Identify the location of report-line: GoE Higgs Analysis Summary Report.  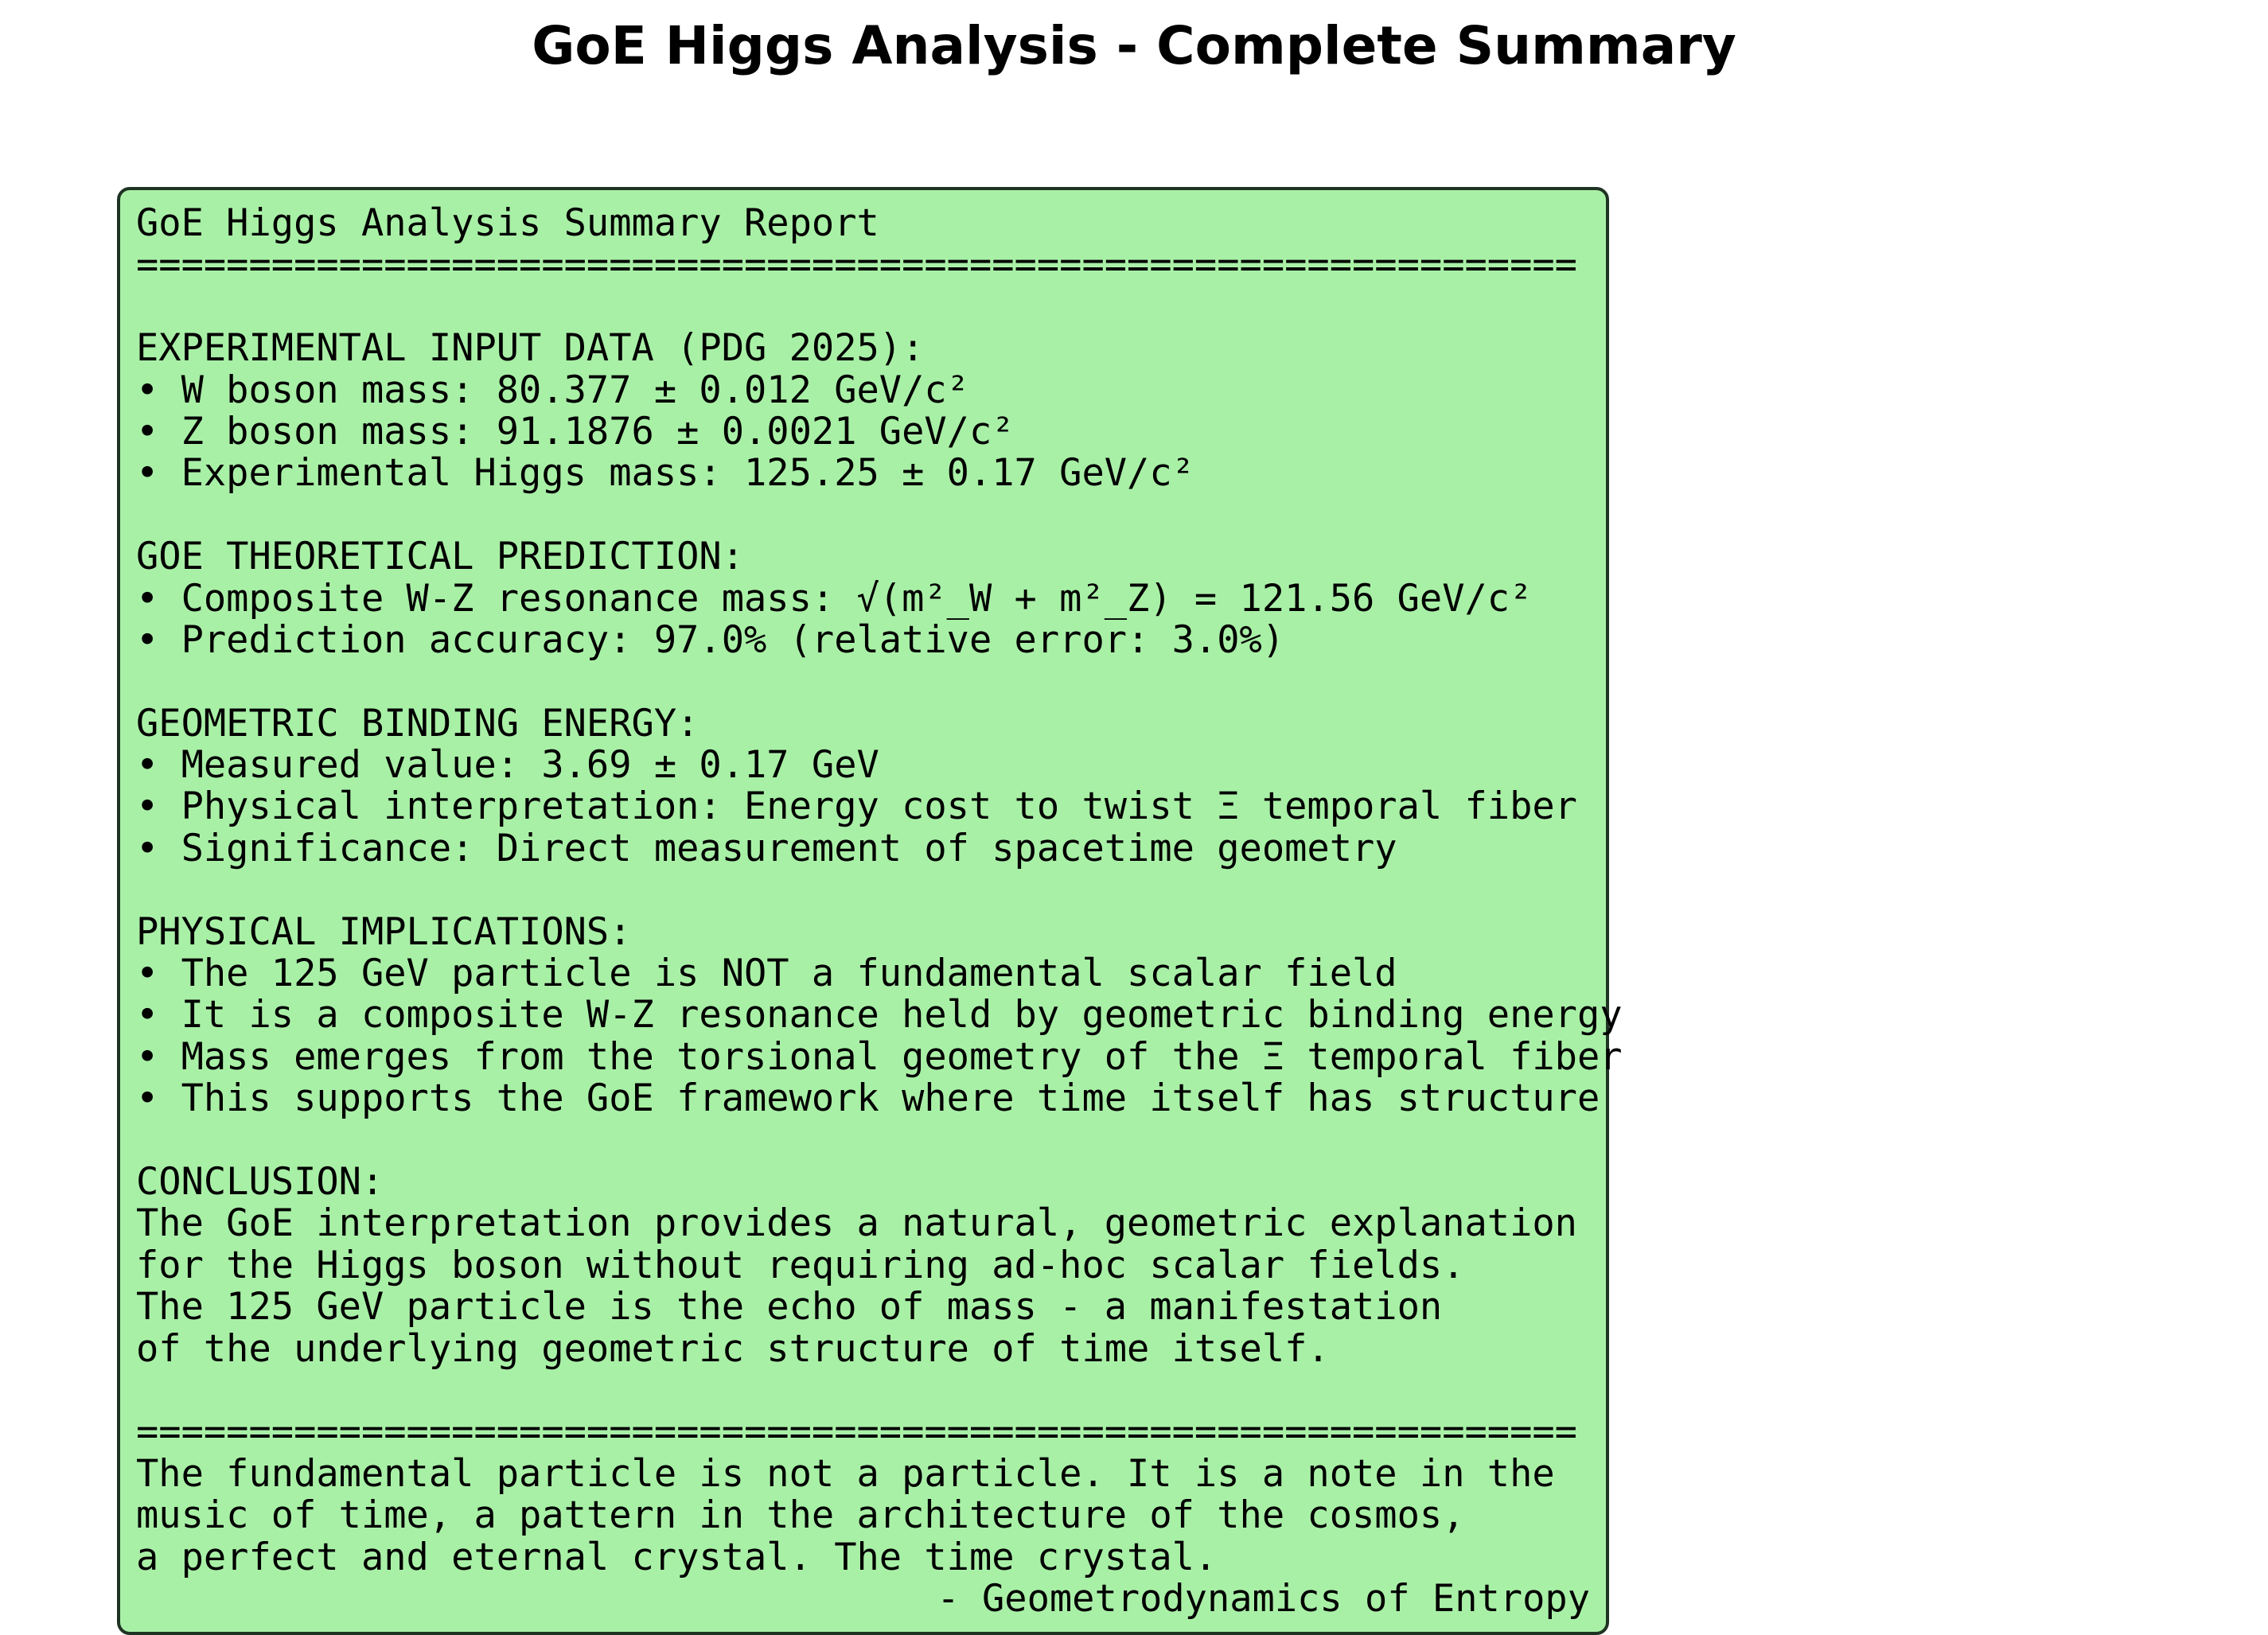
(507, 223).